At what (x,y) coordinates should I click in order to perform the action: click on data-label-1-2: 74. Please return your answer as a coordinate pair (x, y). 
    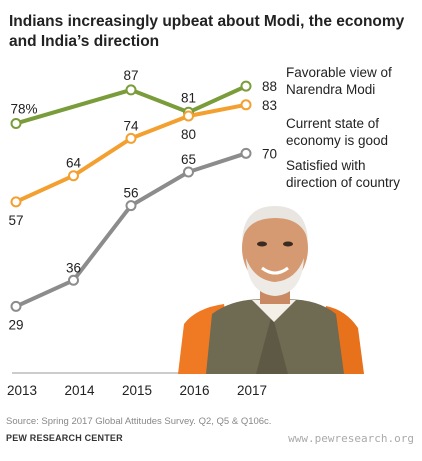
    Looking at the image, I should click on (131, 125).